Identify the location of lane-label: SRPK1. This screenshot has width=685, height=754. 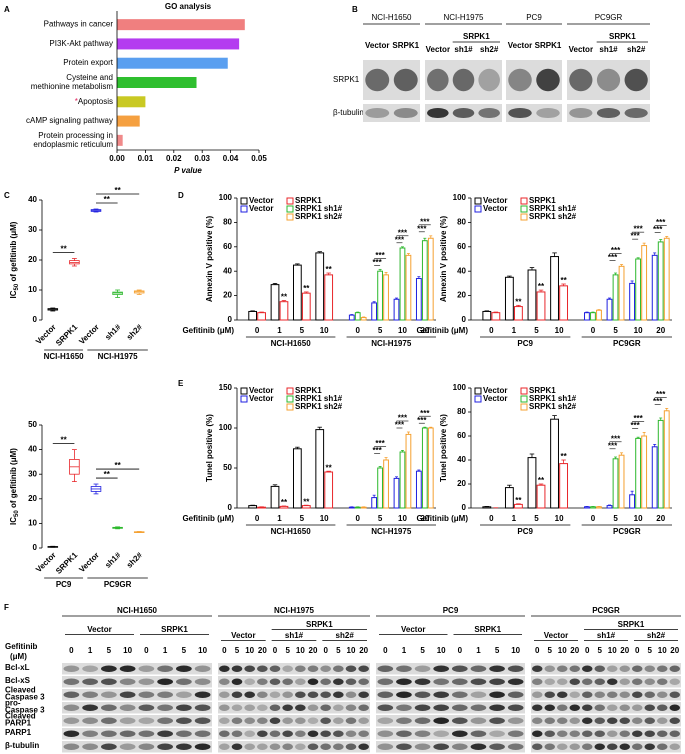
(405, 45).